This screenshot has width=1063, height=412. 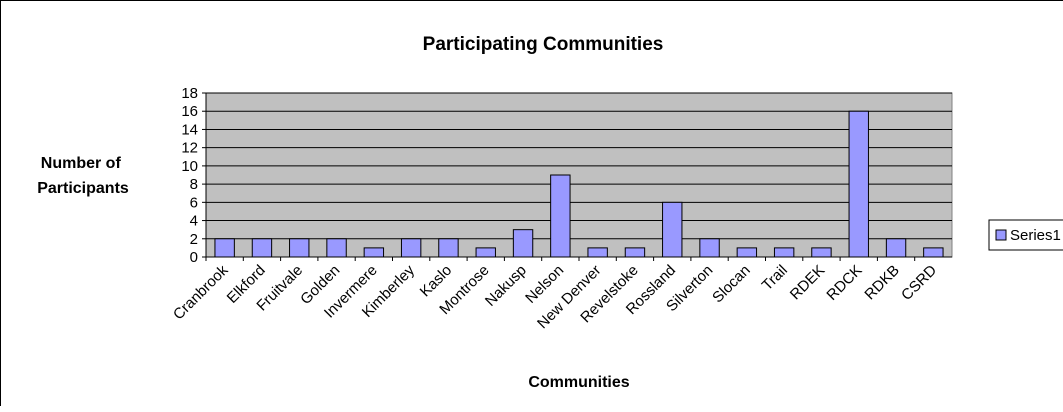 I want to click on y-tick-label: 4, so click(x=194, y=221).